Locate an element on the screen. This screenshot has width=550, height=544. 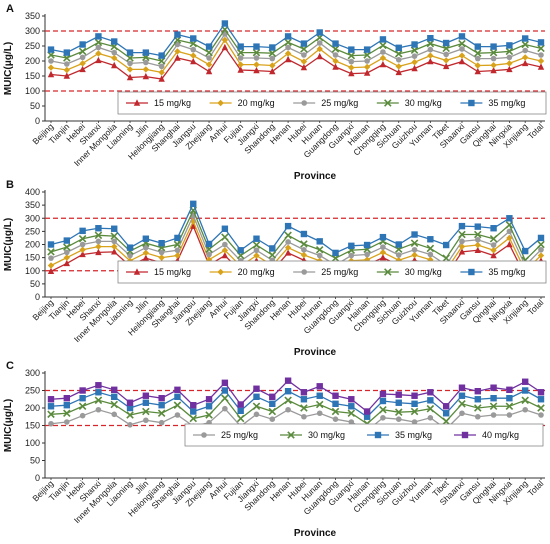
legend-0-point-legend is located at coordinates (137, 271).